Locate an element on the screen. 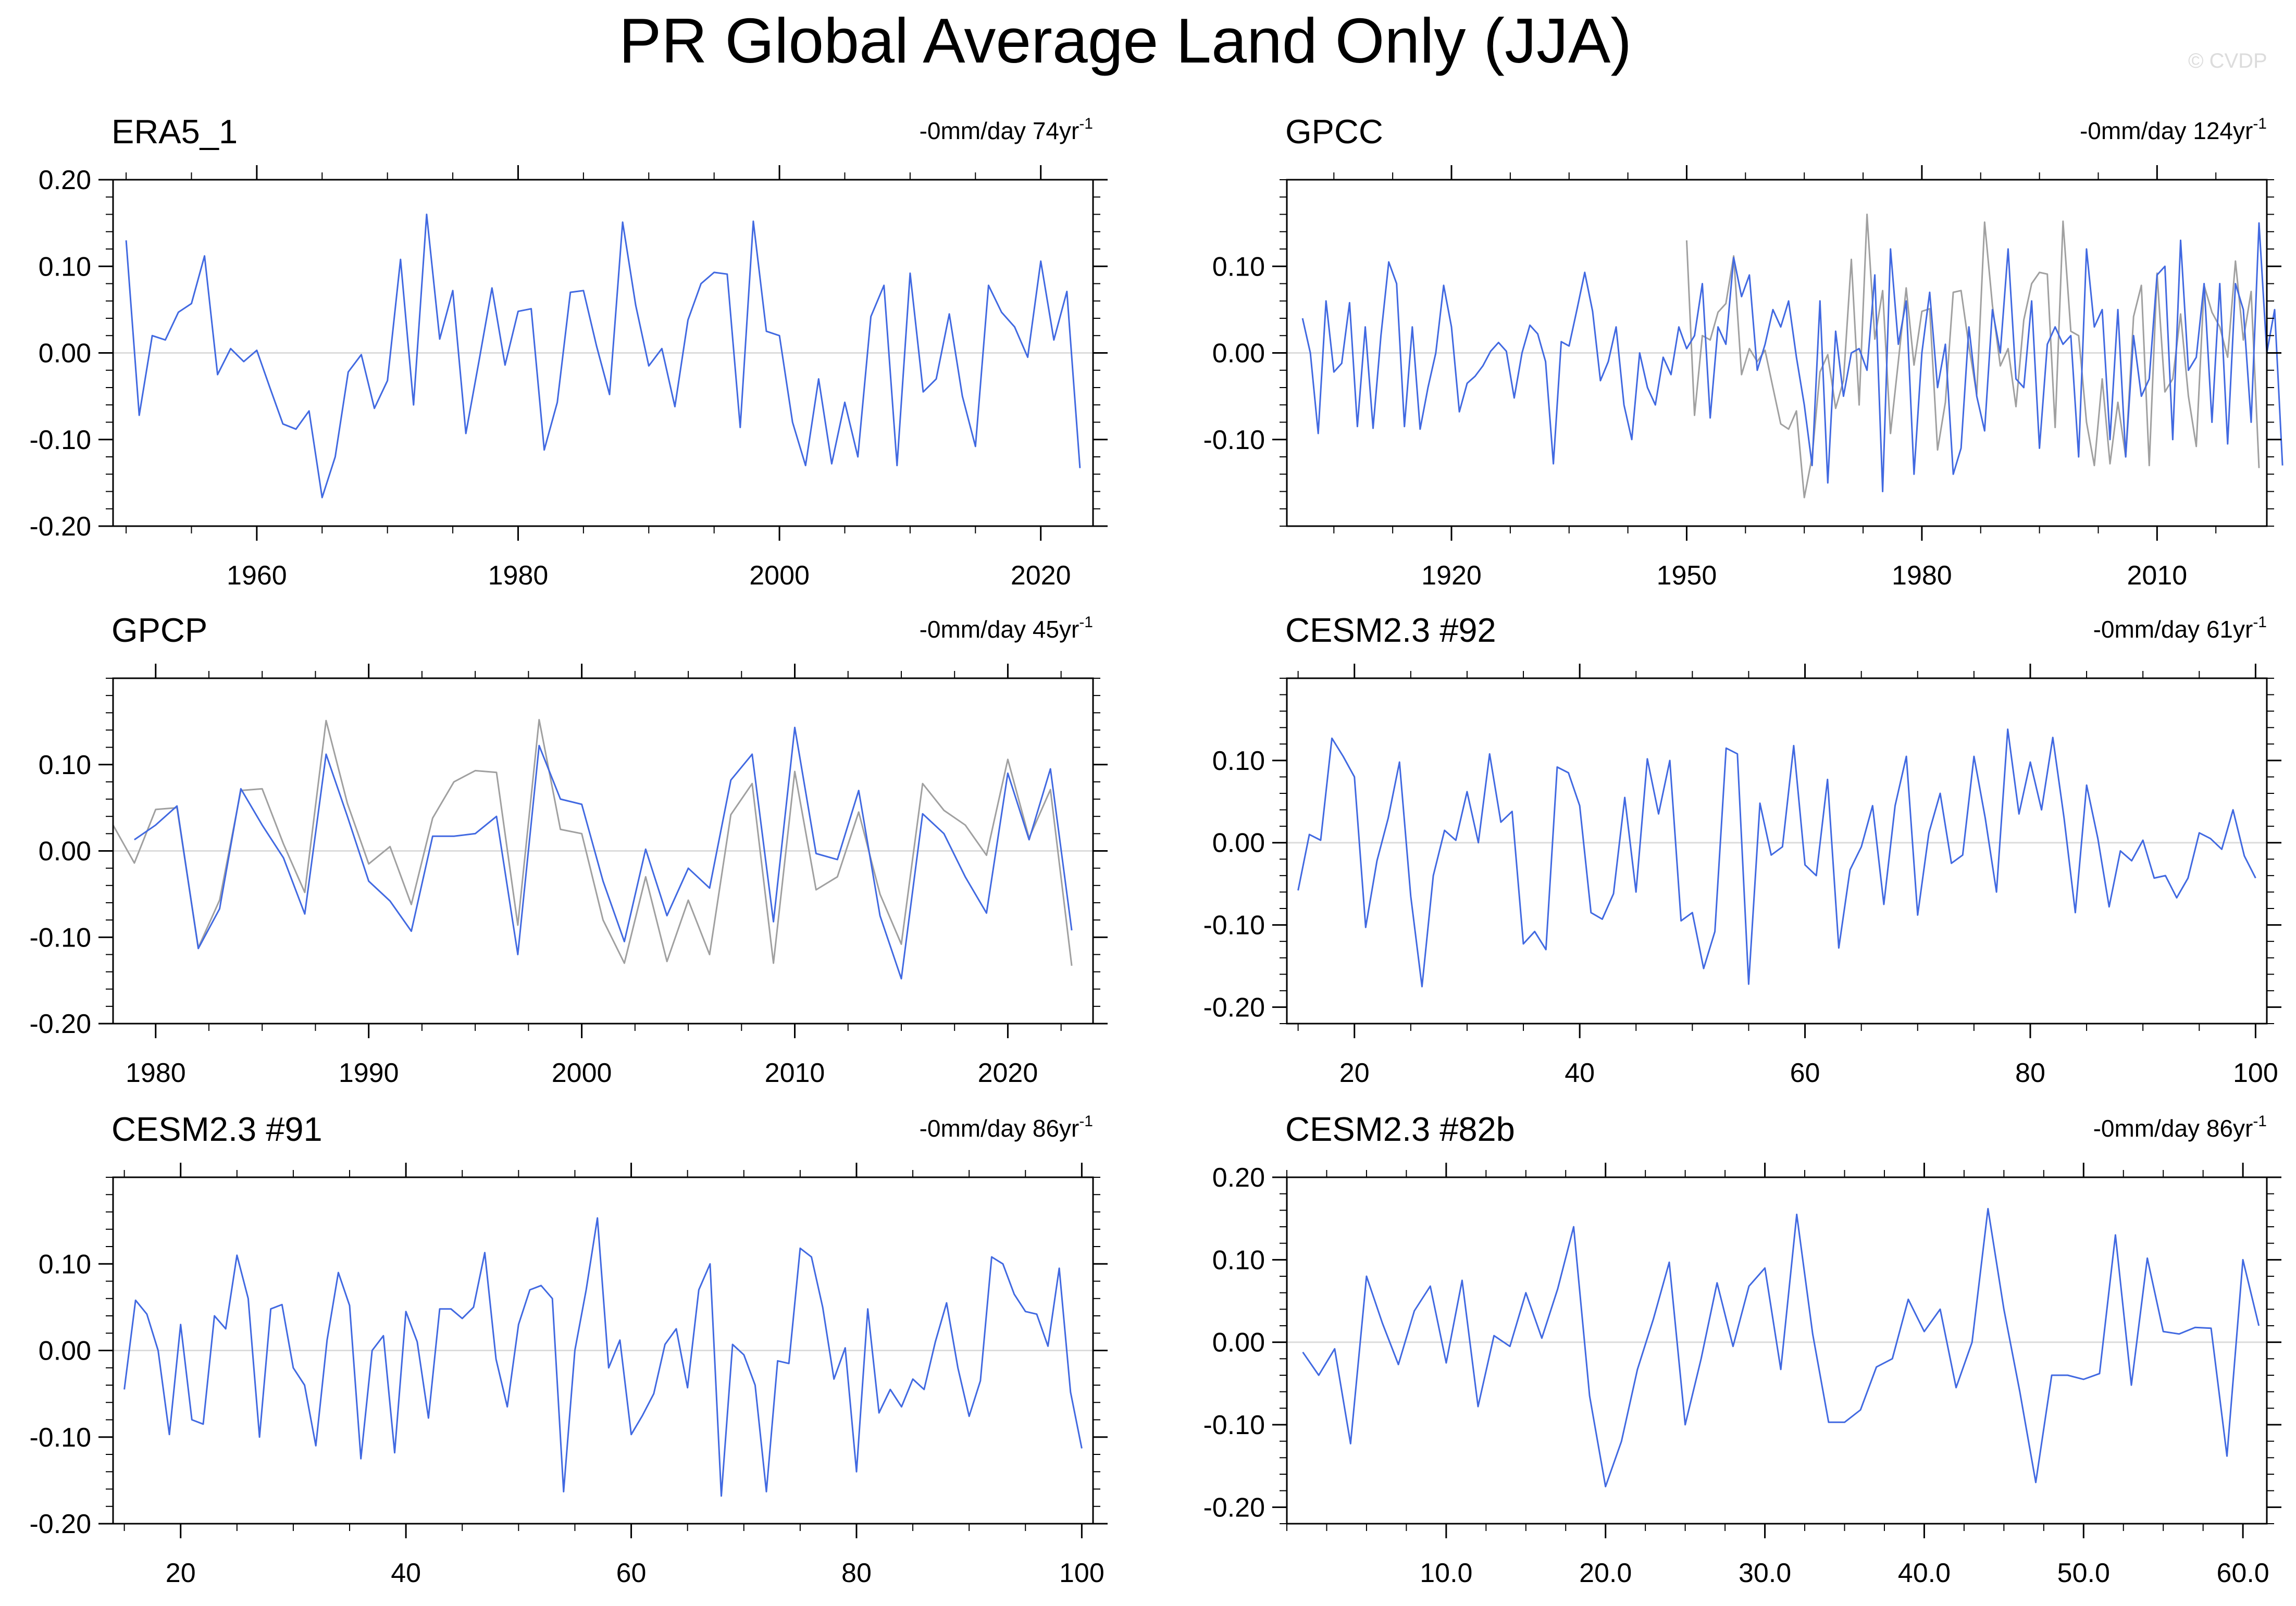  trend-label-value: -0mm/day 124yr is located at coordinates (2166, 130).